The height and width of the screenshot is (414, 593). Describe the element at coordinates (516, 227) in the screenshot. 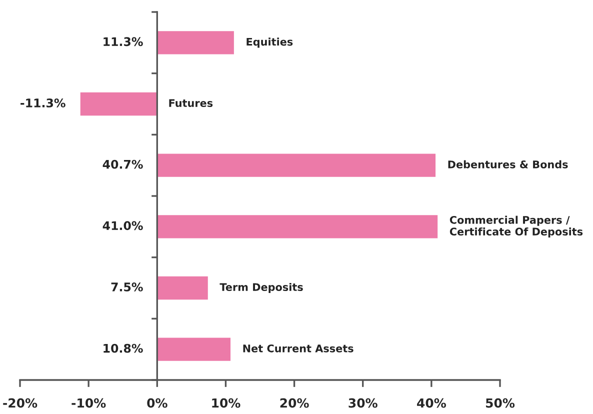

I see `y-tick-label: Commercial Papers / Certificate Of Deposits` at that location.